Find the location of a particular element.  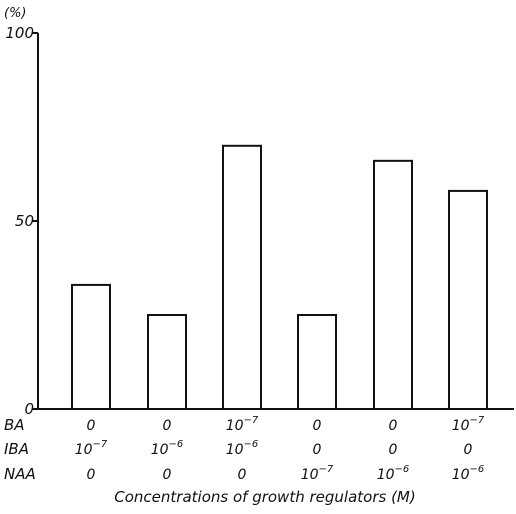

y-tick-label: 50 is located at coordinates (24, 221).